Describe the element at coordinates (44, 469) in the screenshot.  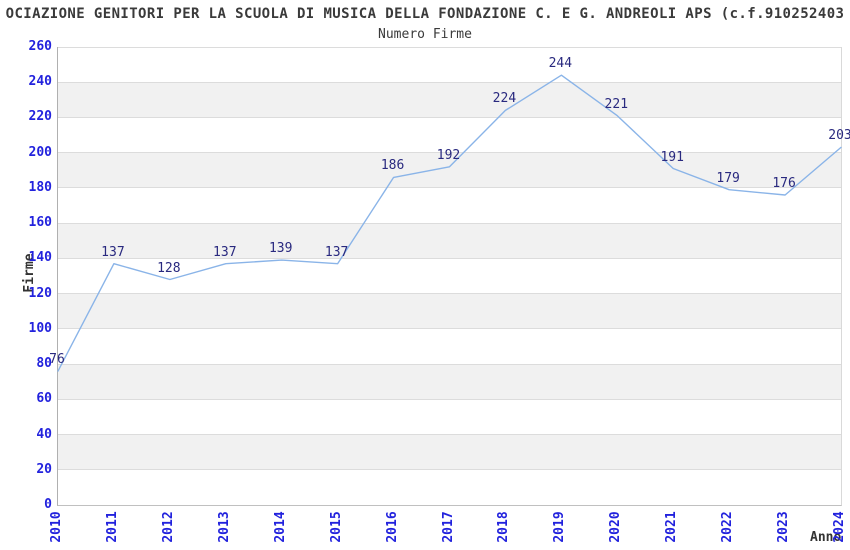
I see `y-tick-label: 20` at that location.